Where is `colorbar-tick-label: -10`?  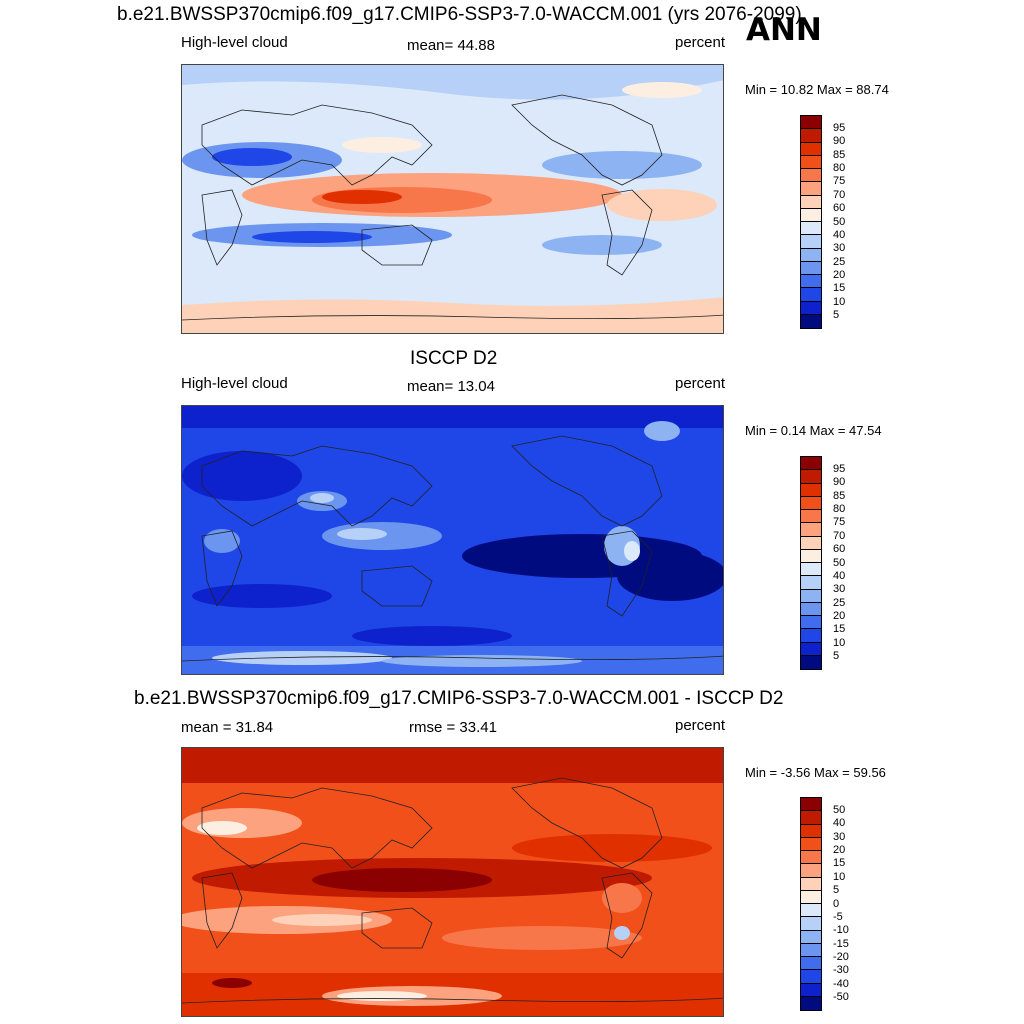 colorbar-tick-label: -10 is located at coordinates (841, 930).